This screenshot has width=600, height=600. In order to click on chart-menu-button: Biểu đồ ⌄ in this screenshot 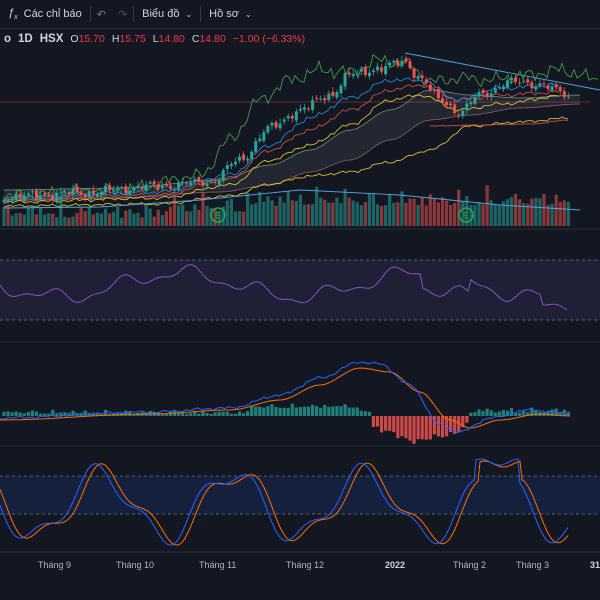, I will do `click(167, 14)`.